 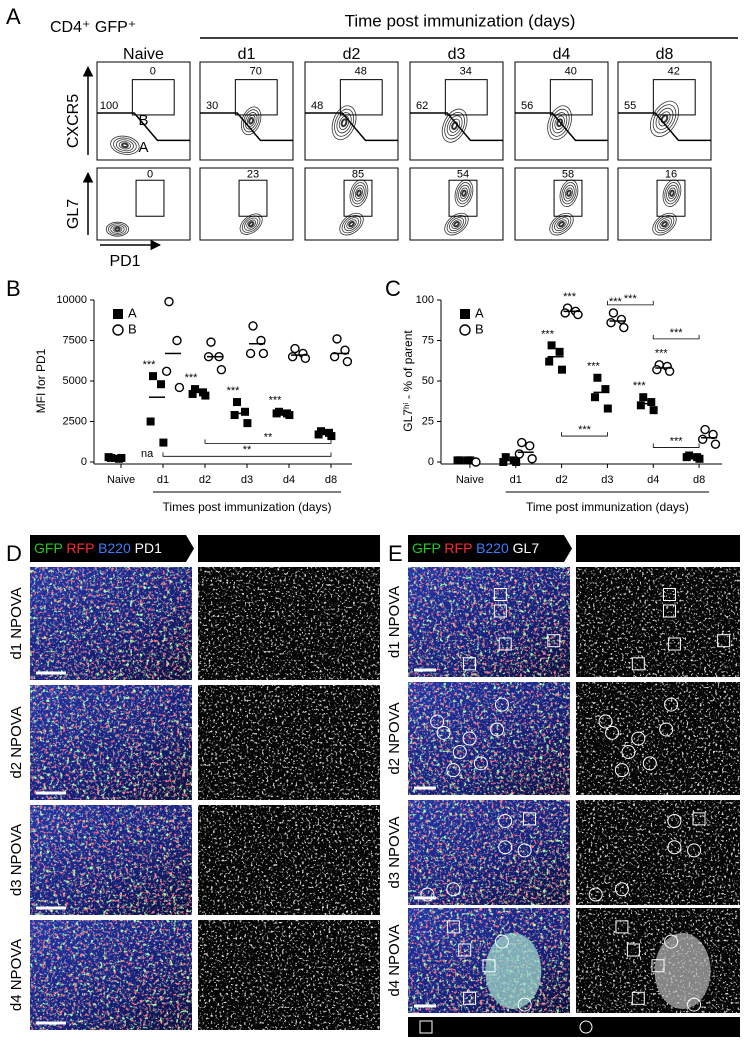 What do you see at coordinates (289, 860) in the screenshot?
I see `single-channel-speckle` at bounding box center [289, 860].